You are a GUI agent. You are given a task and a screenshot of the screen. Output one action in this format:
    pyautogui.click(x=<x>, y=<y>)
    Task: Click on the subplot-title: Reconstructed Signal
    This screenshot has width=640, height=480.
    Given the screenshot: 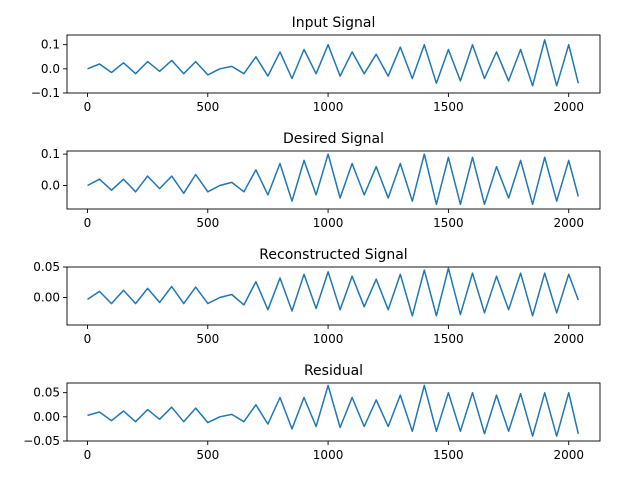 What is the action you would take?
    pyautogui.click(x=333, y=255)
    